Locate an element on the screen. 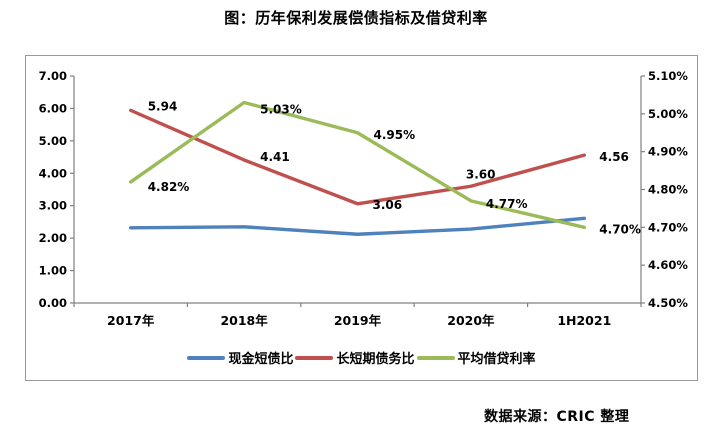  data-label-average-borrowing-rate: 4.77% is located at coordinates (507, 204).